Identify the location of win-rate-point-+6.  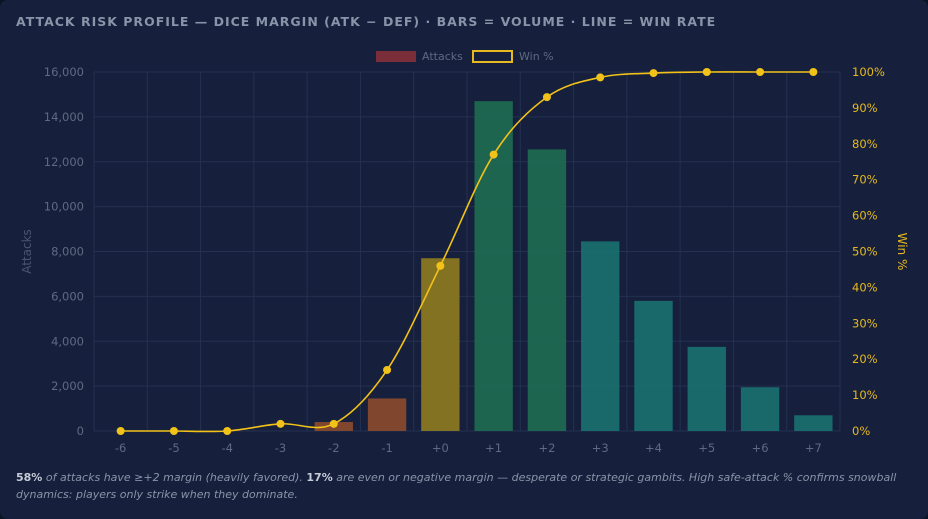
(760, 72).